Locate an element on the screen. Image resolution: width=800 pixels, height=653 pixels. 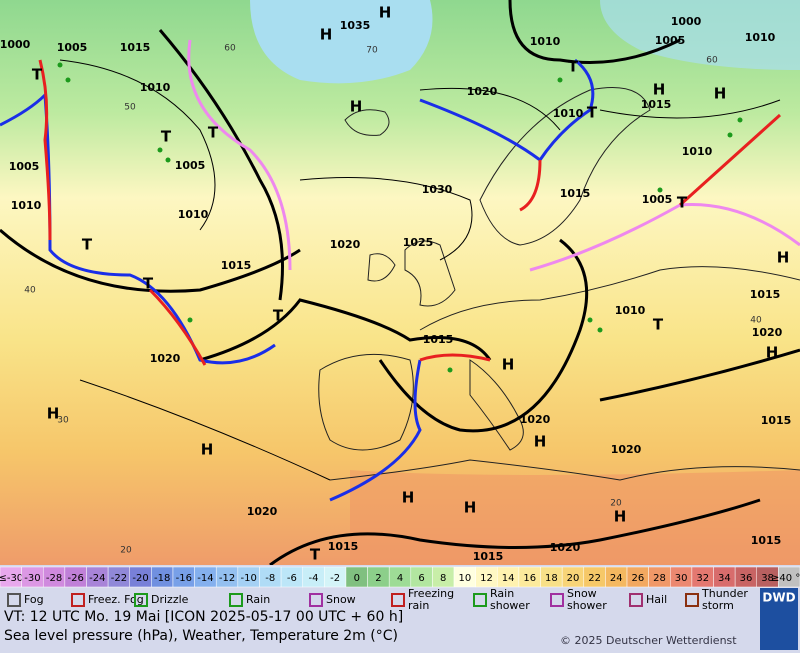
legend-label-line: Freezing is located at coordinates (431, 593).